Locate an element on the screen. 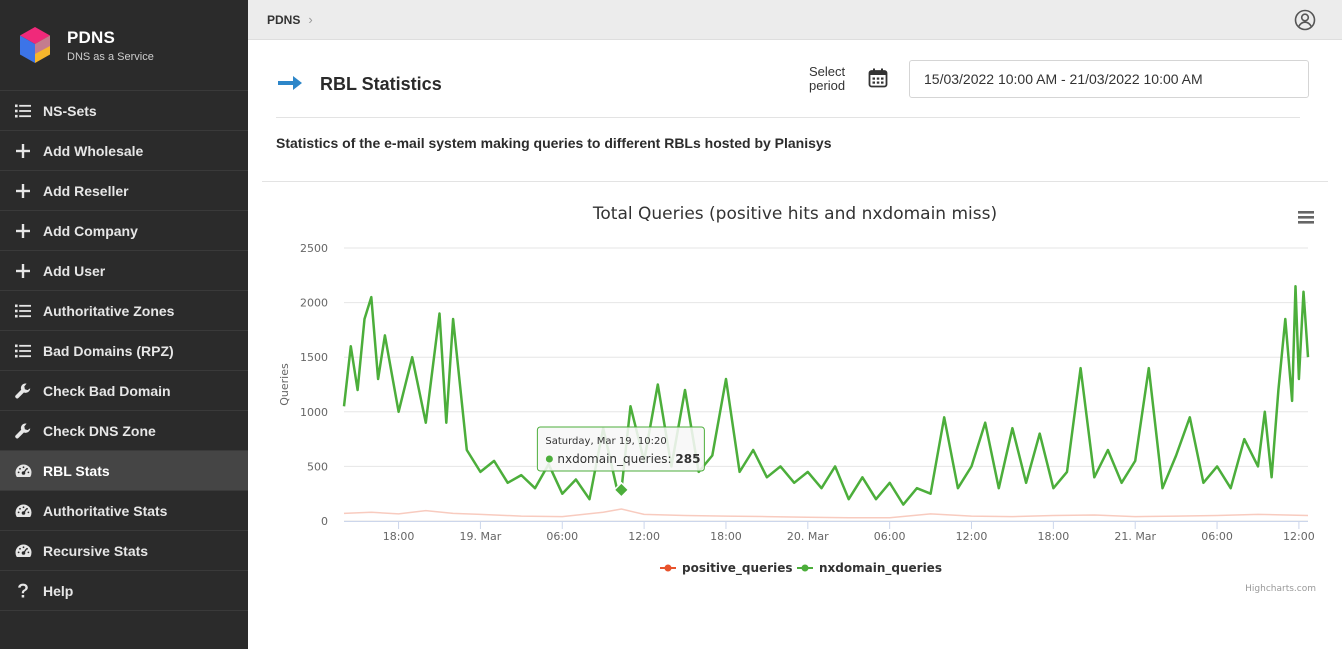  sidebar-item-ns-sets: NS-Sets is located at coordinates (124, 111).